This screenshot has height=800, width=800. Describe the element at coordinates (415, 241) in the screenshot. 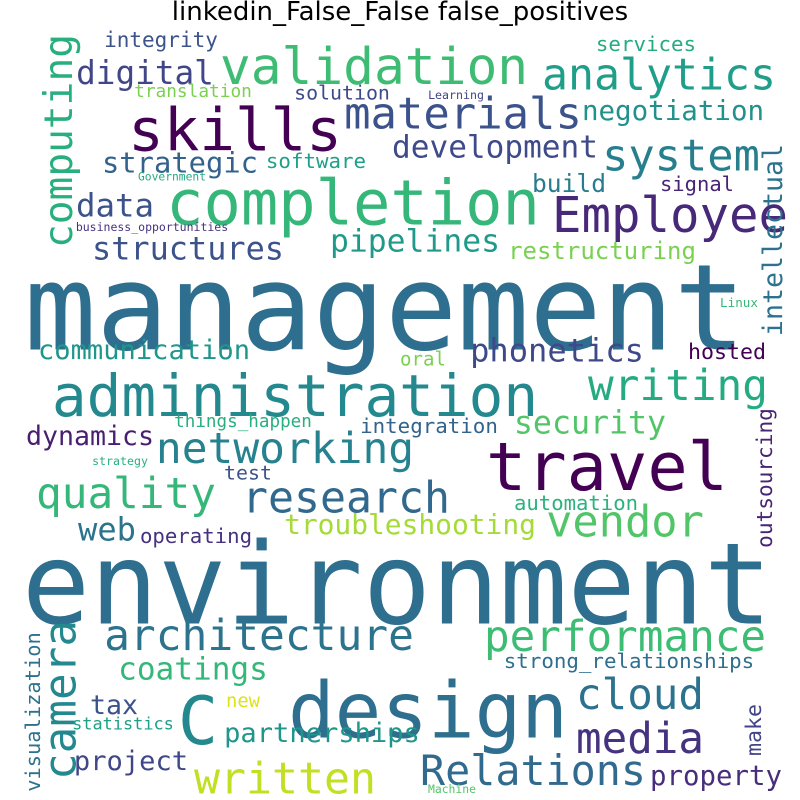

I see `word-pipelines: pipelines` at that location.